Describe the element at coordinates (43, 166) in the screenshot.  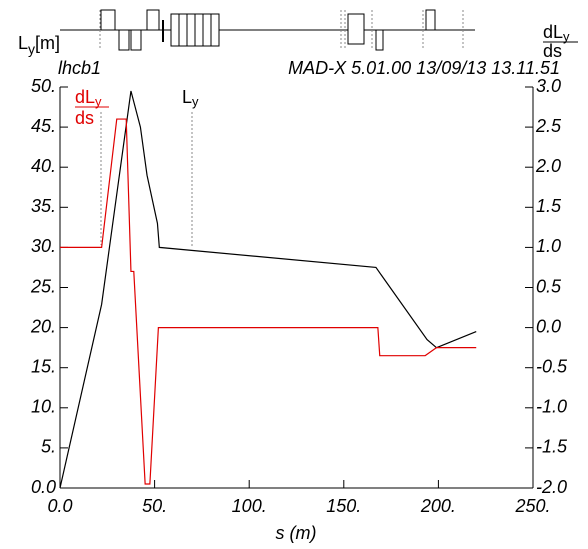
I see `y-tick-label: 40.` at that location.